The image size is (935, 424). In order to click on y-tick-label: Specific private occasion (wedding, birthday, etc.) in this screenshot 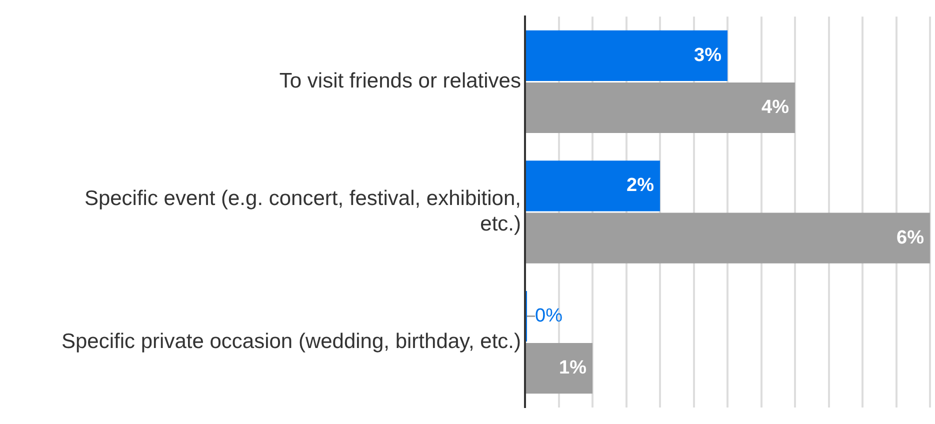, I will do `click(291, 342)`.